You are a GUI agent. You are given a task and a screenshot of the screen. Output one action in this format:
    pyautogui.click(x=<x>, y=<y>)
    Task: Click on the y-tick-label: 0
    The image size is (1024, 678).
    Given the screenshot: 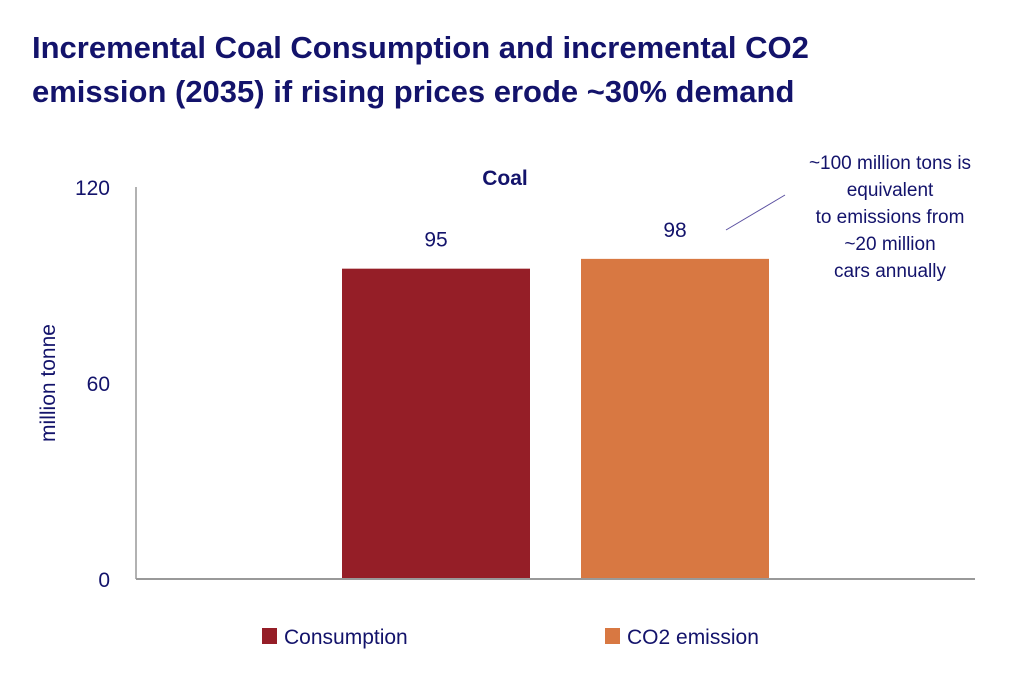 What is the action you would take?
    pyautogui.click(x=104, y=580)
    